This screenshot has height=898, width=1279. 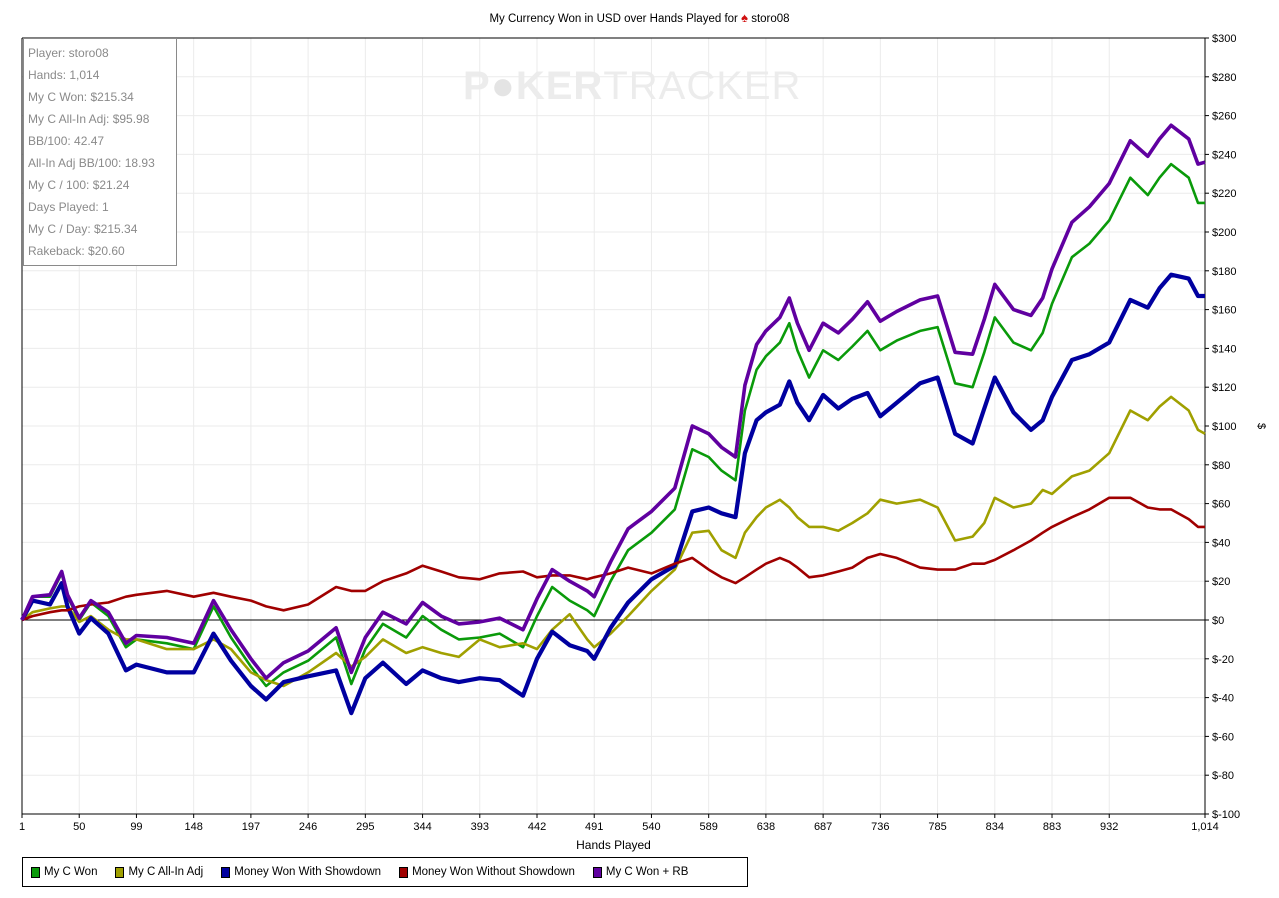 What do you see at coordinates (1223, 699) in the screenshot?
I see `y-tick-label: $-40` at bounding box center [1223, 699].